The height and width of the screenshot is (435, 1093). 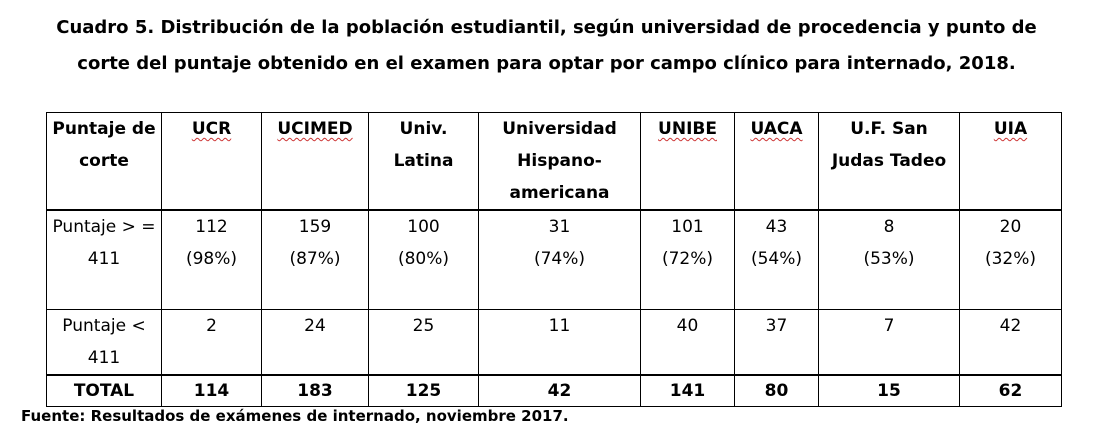 I want to click on cell-percent: (72%), so click(x=687, y=259).